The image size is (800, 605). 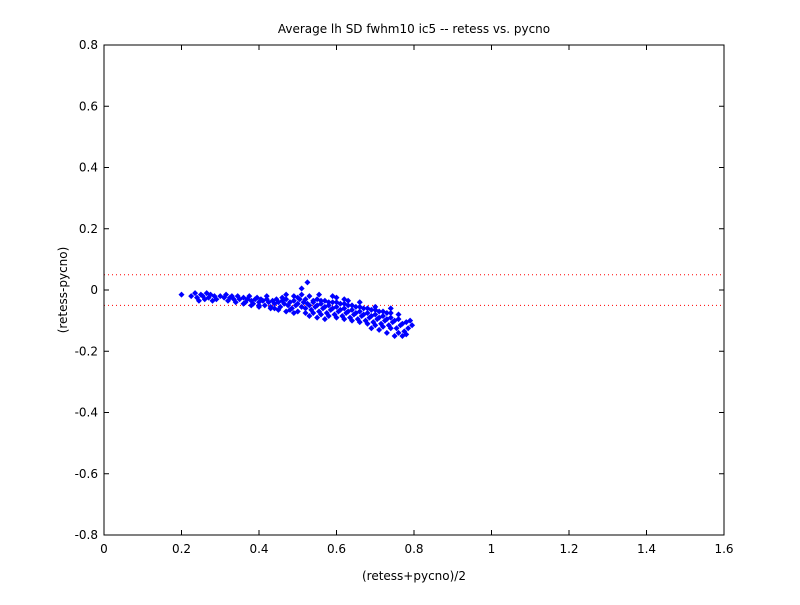 I want to click on y-tick-label: -0.2, so click(x=86, y=351).